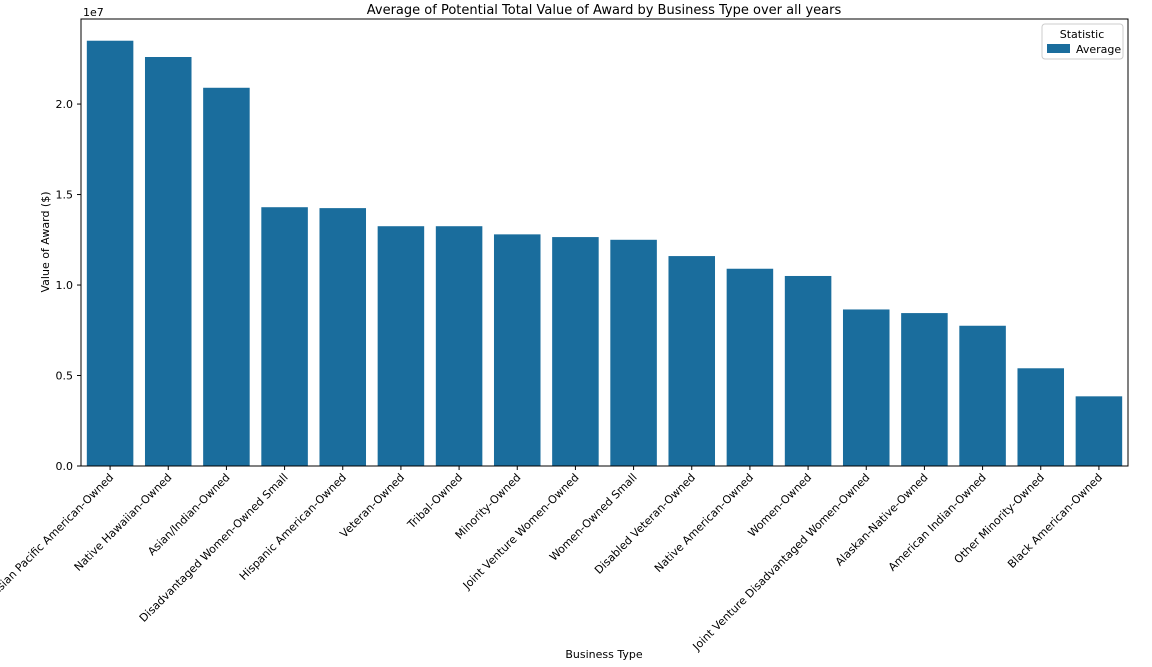 This screenshot has height=667, width=1152. What do you see at coordinates (293, 527) in the screenshot?
I see `x-tick-label: Hispanic American-Owned` at bounding box center [293, 527].